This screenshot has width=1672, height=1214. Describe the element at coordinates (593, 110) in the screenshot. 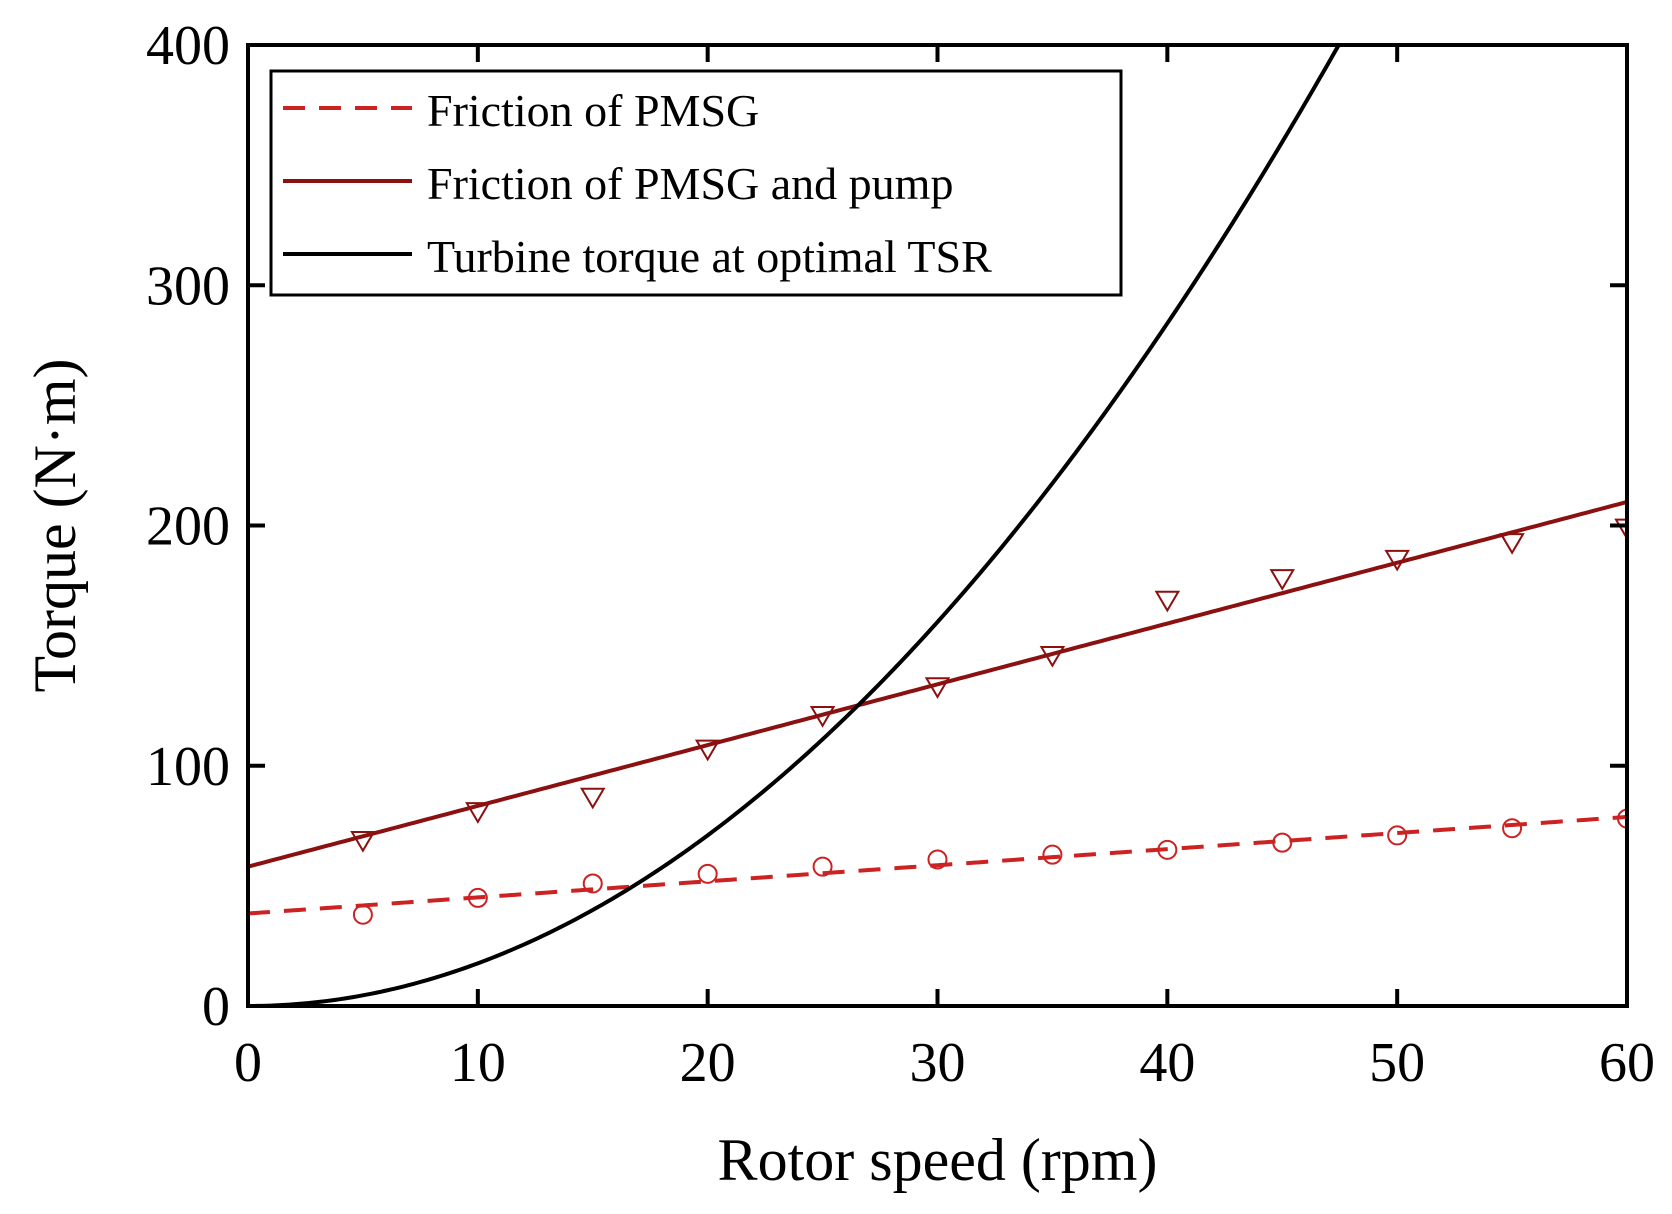

I see `legend-label-friction-pmsg: Friction of PMSG` at that location.